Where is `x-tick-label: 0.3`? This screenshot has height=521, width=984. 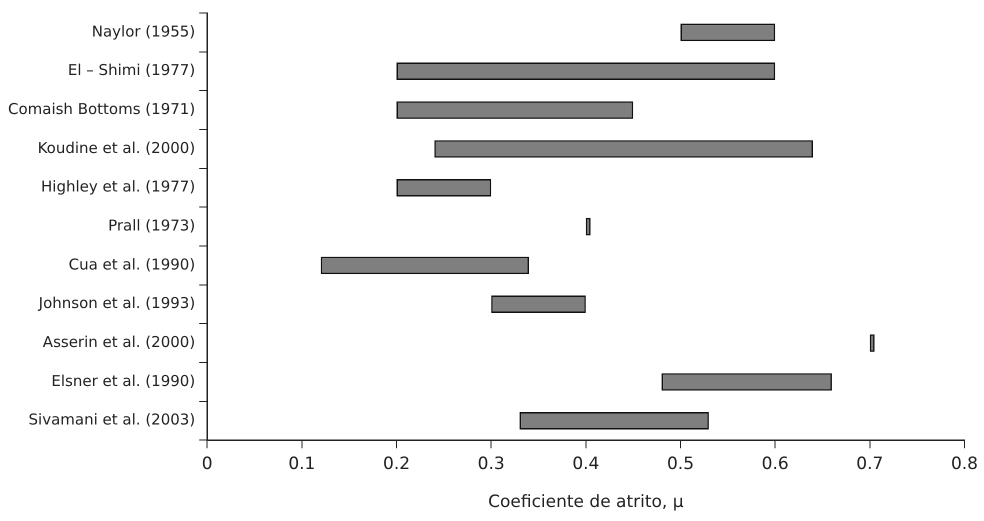
x-tick-label: 0.3 is located at coordinates (491, 464).